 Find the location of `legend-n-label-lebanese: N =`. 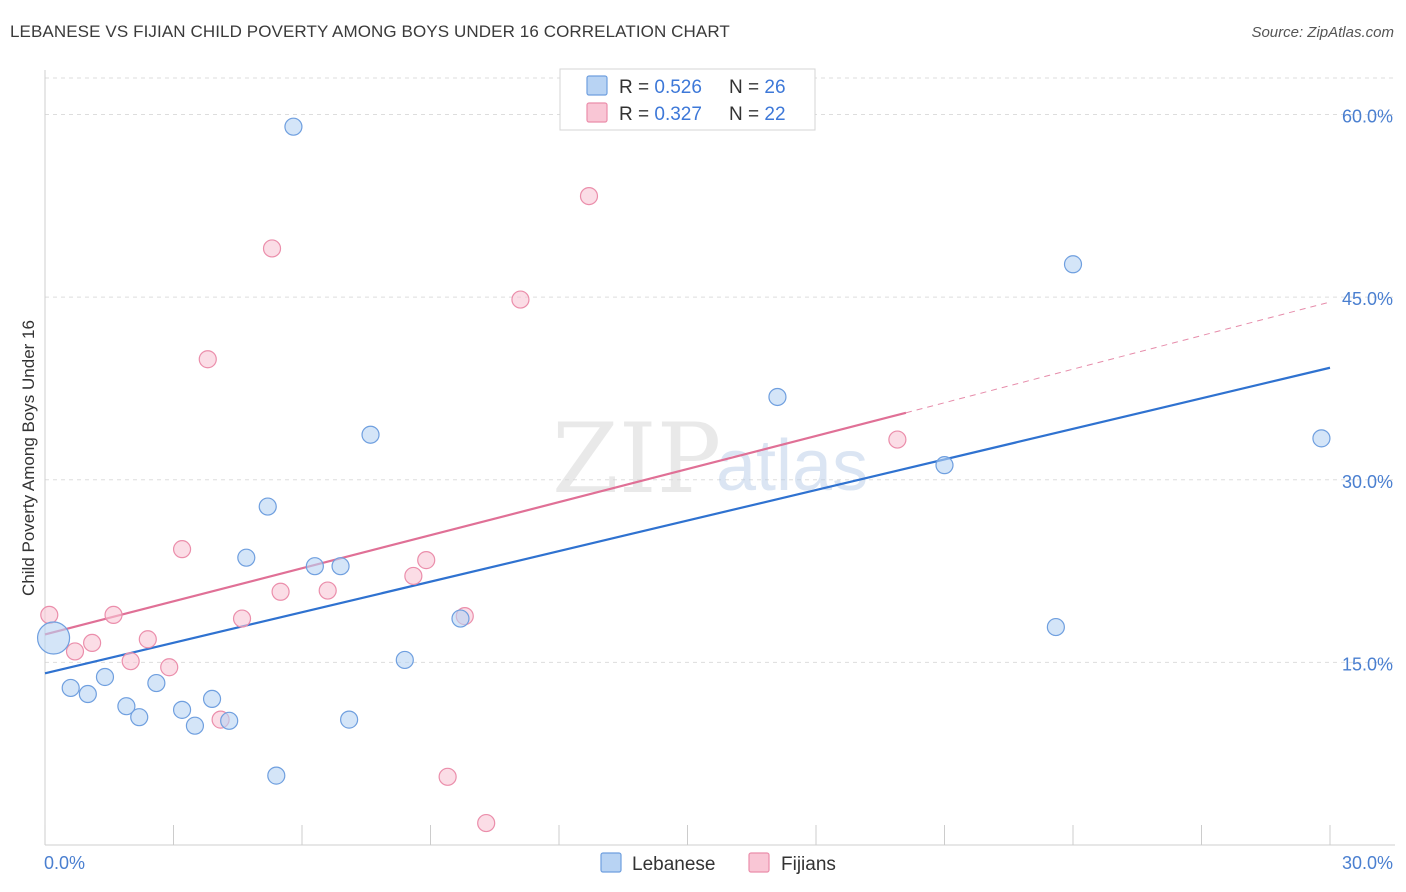

legend-n-label-lebanese: N = is located at coordinates (746, 87).